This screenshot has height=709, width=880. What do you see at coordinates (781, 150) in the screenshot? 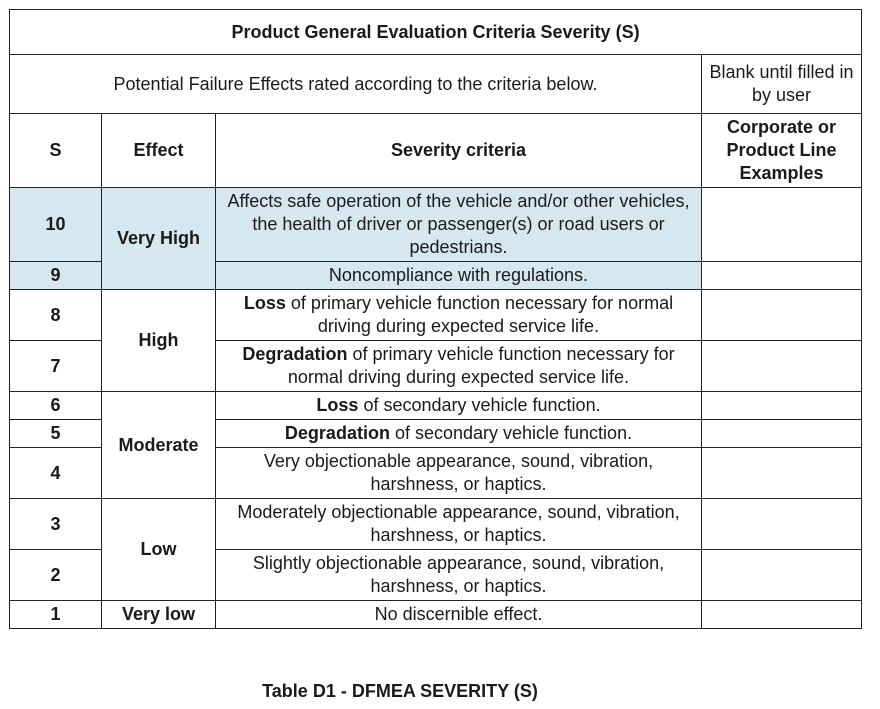
I see `header-examples: Corporate or Product Line Examples` at bounding box center [781, 150].